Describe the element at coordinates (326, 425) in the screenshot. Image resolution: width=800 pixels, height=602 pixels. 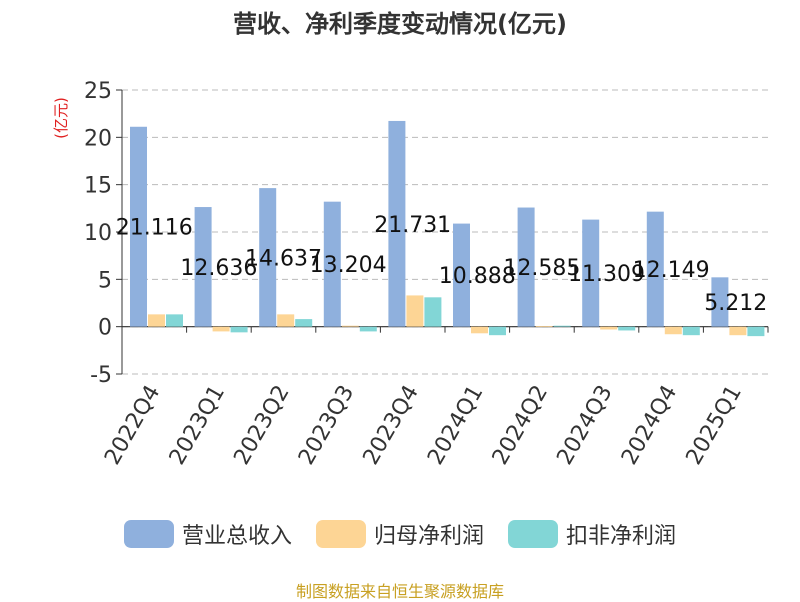
I see `x-tick-label: 2023Q3` at that location.